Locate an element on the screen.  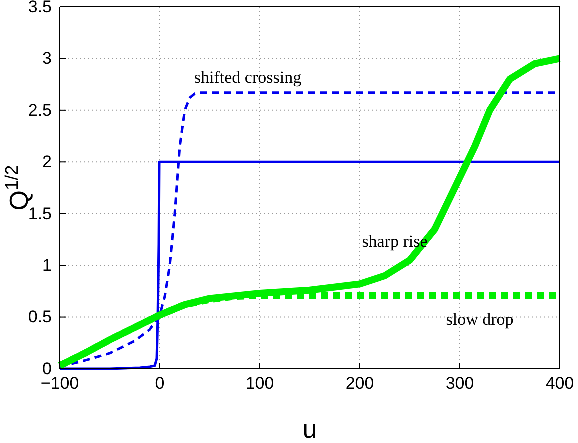
y-tick-label: 0.5 is located at coordinates (40, 317).